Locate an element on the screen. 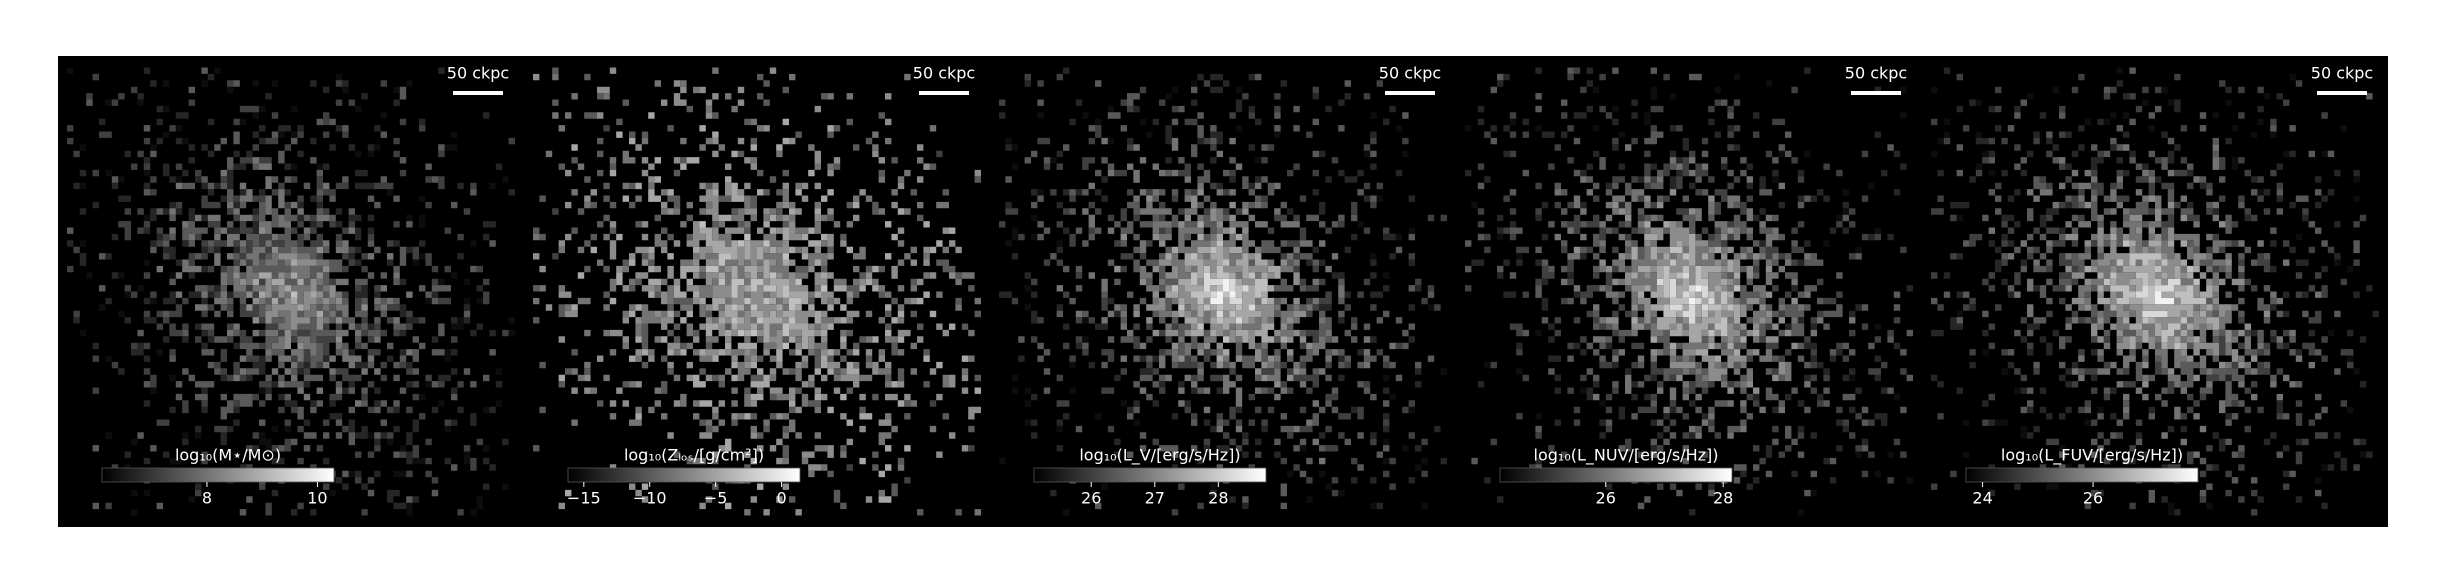  colorbar-tick-label: −15 is located at coordinates (584, 498).